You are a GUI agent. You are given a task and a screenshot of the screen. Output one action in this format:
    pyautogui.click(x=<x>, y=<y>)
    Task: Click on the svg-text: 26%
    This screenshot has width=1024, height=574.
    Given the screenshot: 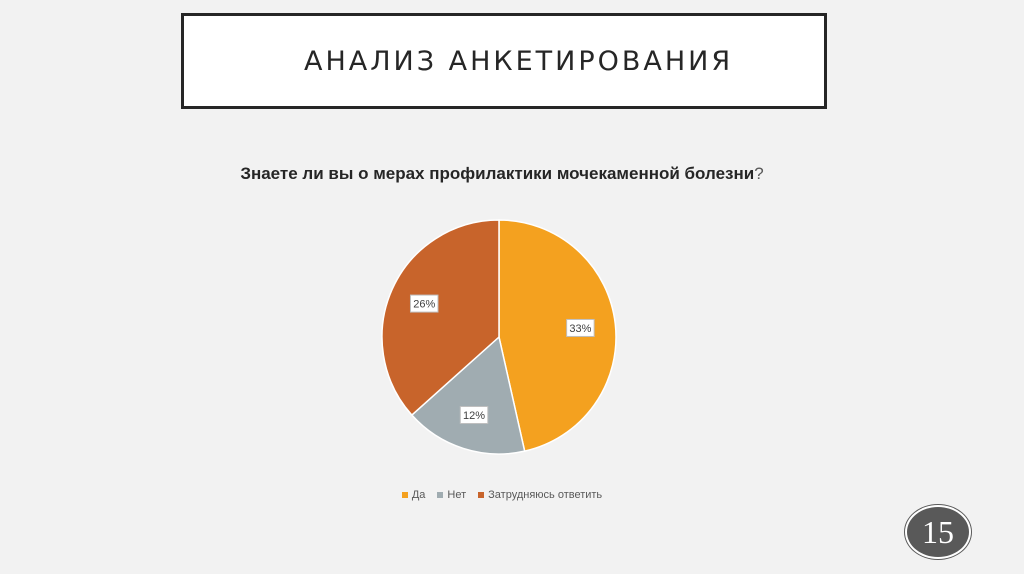 What is the action you would take?
    pyautogui.click(x=424, y=305)
    